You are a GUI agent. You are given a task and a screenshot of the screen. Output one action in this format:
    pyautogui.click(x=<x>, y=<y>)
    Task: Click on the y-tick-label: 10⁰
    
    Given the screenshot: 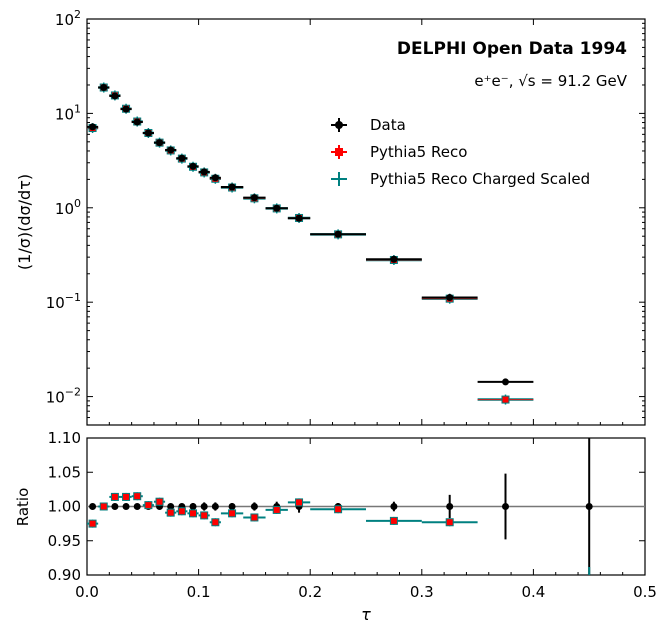 What is the action you would take?
    pyautogui.click(x=68, y=207)
    